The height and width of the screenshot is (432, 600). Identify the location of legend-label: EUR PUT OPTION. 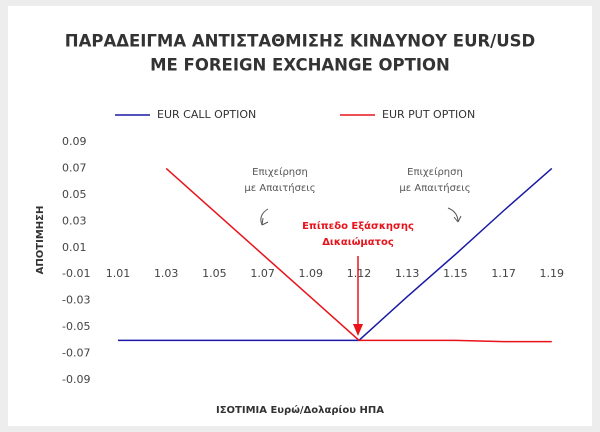
(428, 114).